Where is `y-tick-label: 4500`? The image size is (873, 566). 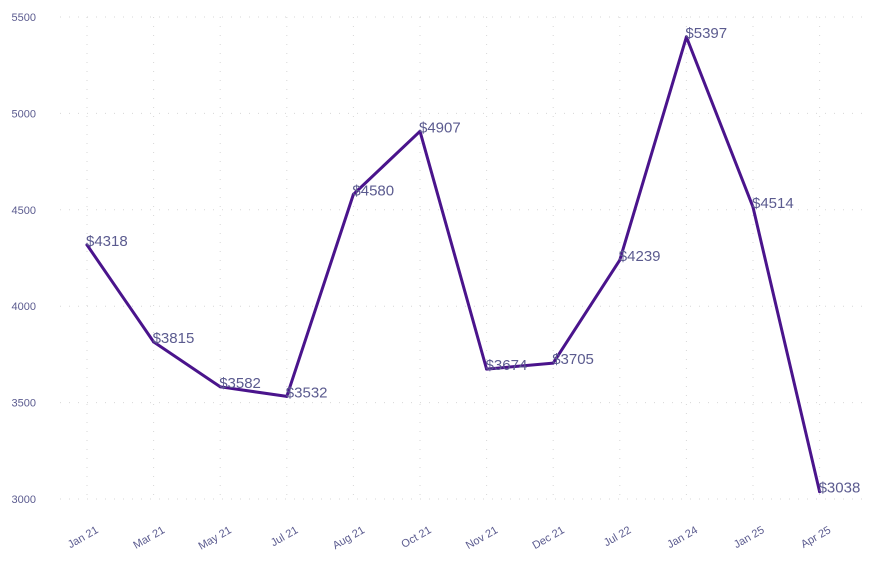 y-tick-label: 4500 is located at coordinates (24, 211).